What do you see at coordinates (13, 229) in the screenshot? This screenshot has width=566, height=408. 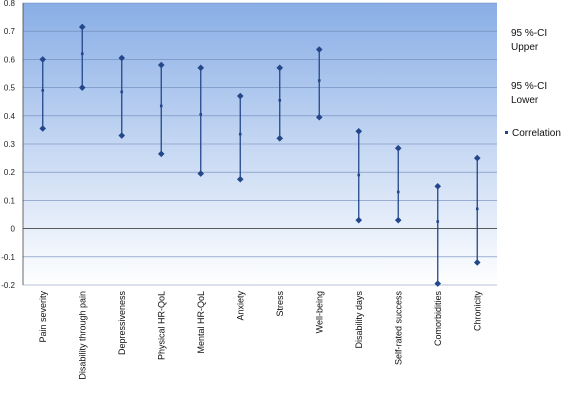 I see `y-tick-label: 0` at bounding box center [13, 229].